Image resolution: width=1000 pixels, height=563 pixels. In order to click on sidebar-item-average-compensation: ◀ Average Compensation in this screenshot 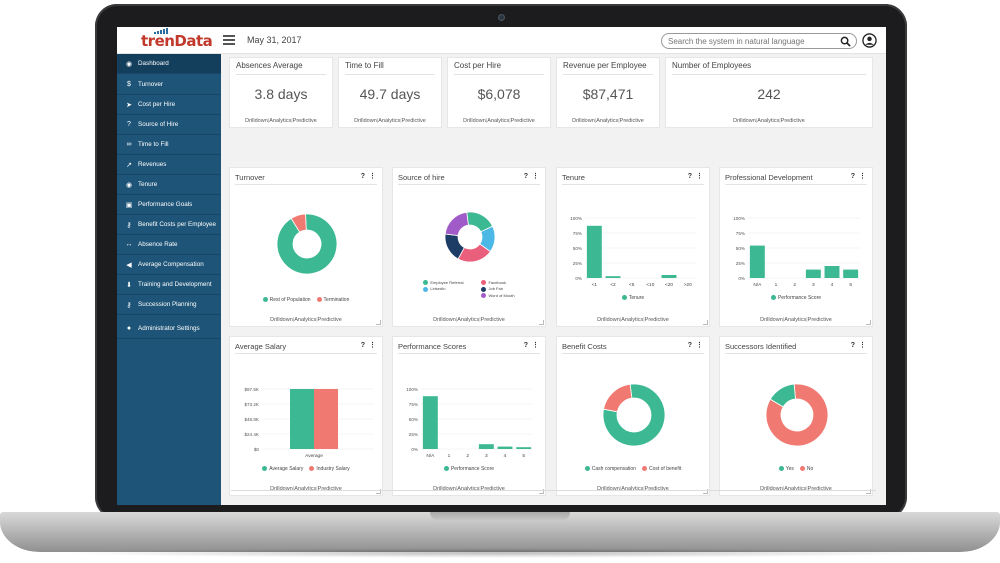, I will do `click(169, 265)`.